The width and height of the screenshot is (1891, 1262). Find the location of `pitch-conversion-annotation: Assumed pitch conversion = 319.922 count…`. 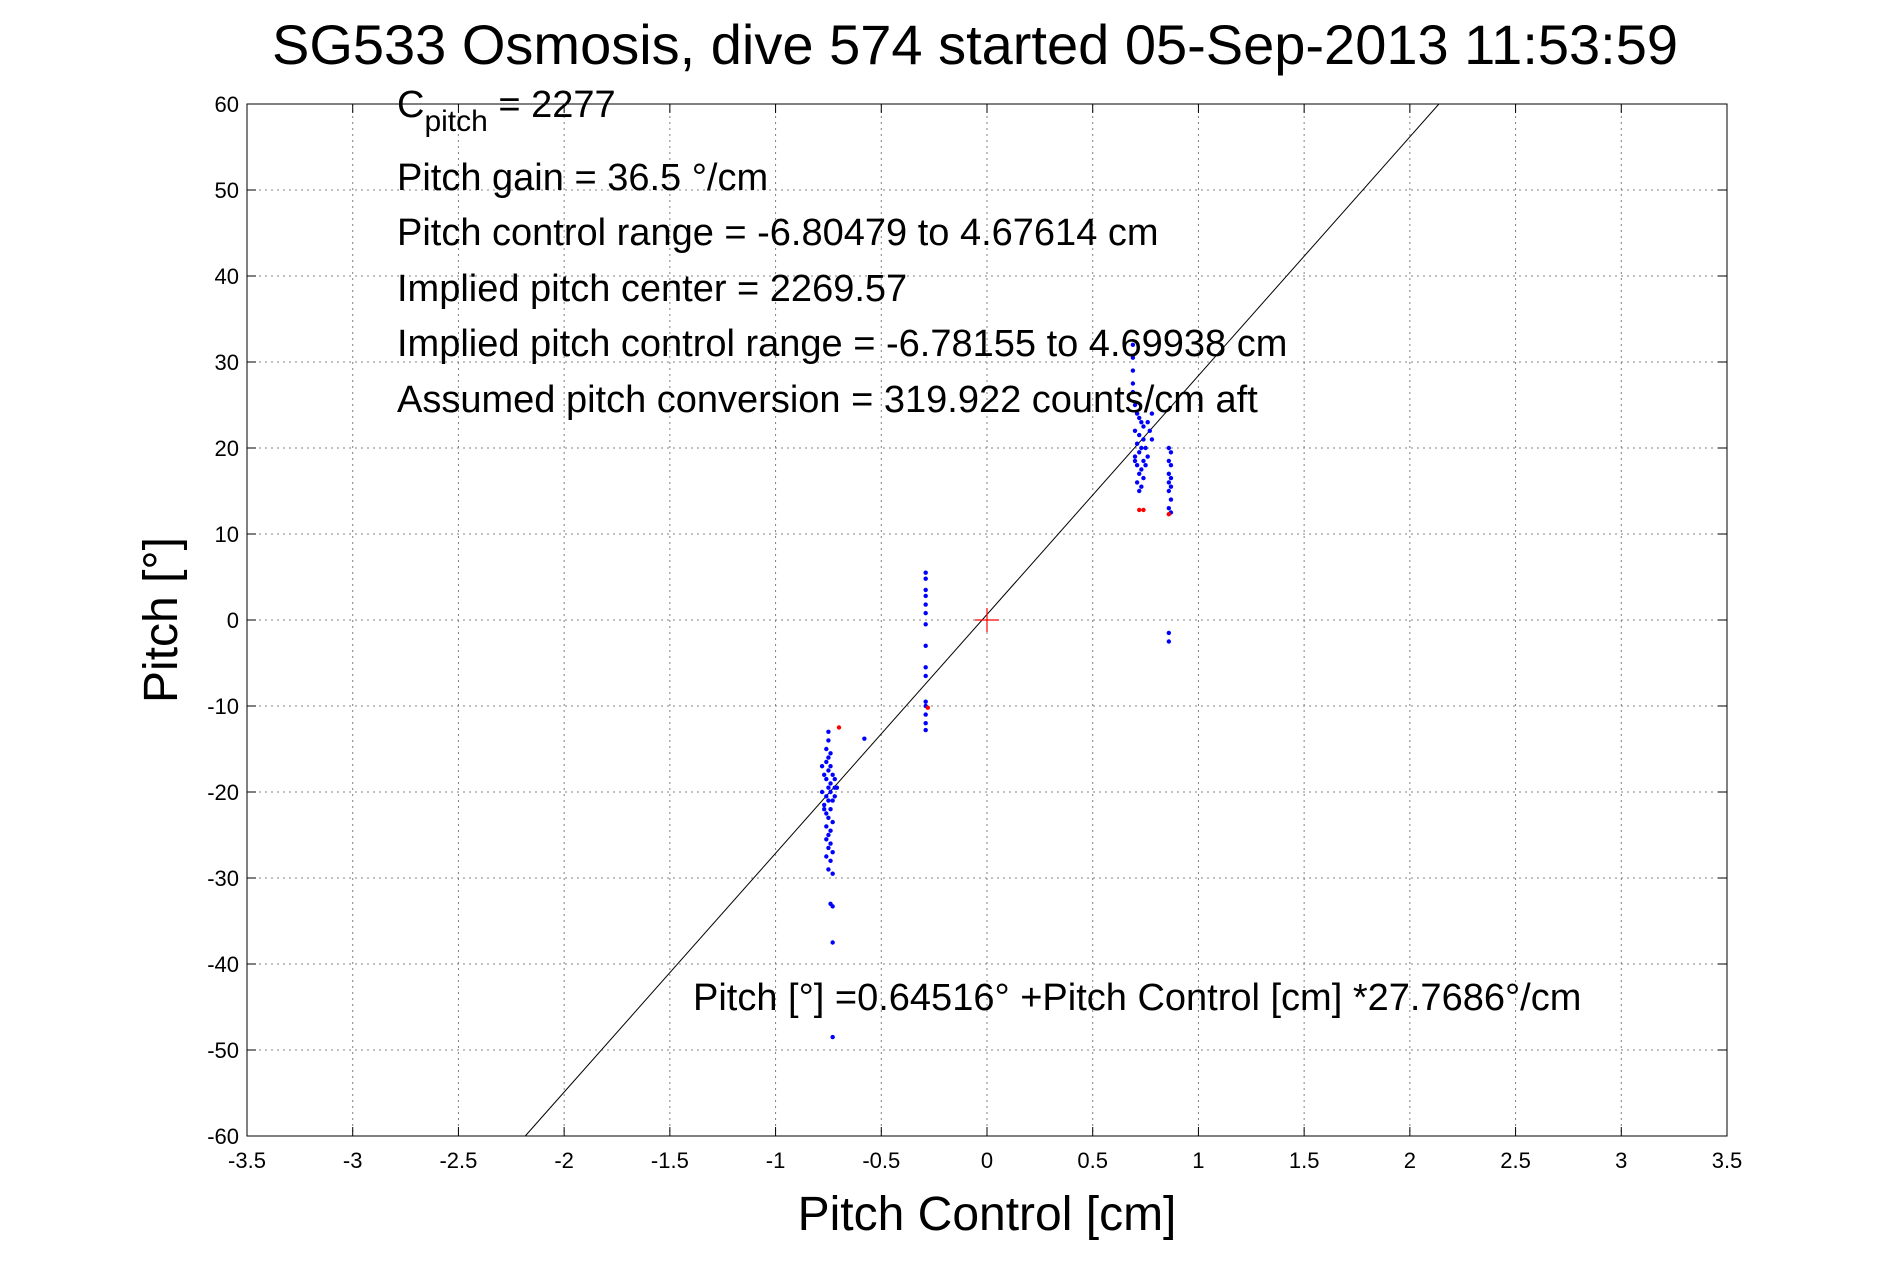

pitch-conversion-annotation: Assumed pitch conversion = 319.922 count… is located at coordinates (827, 400).